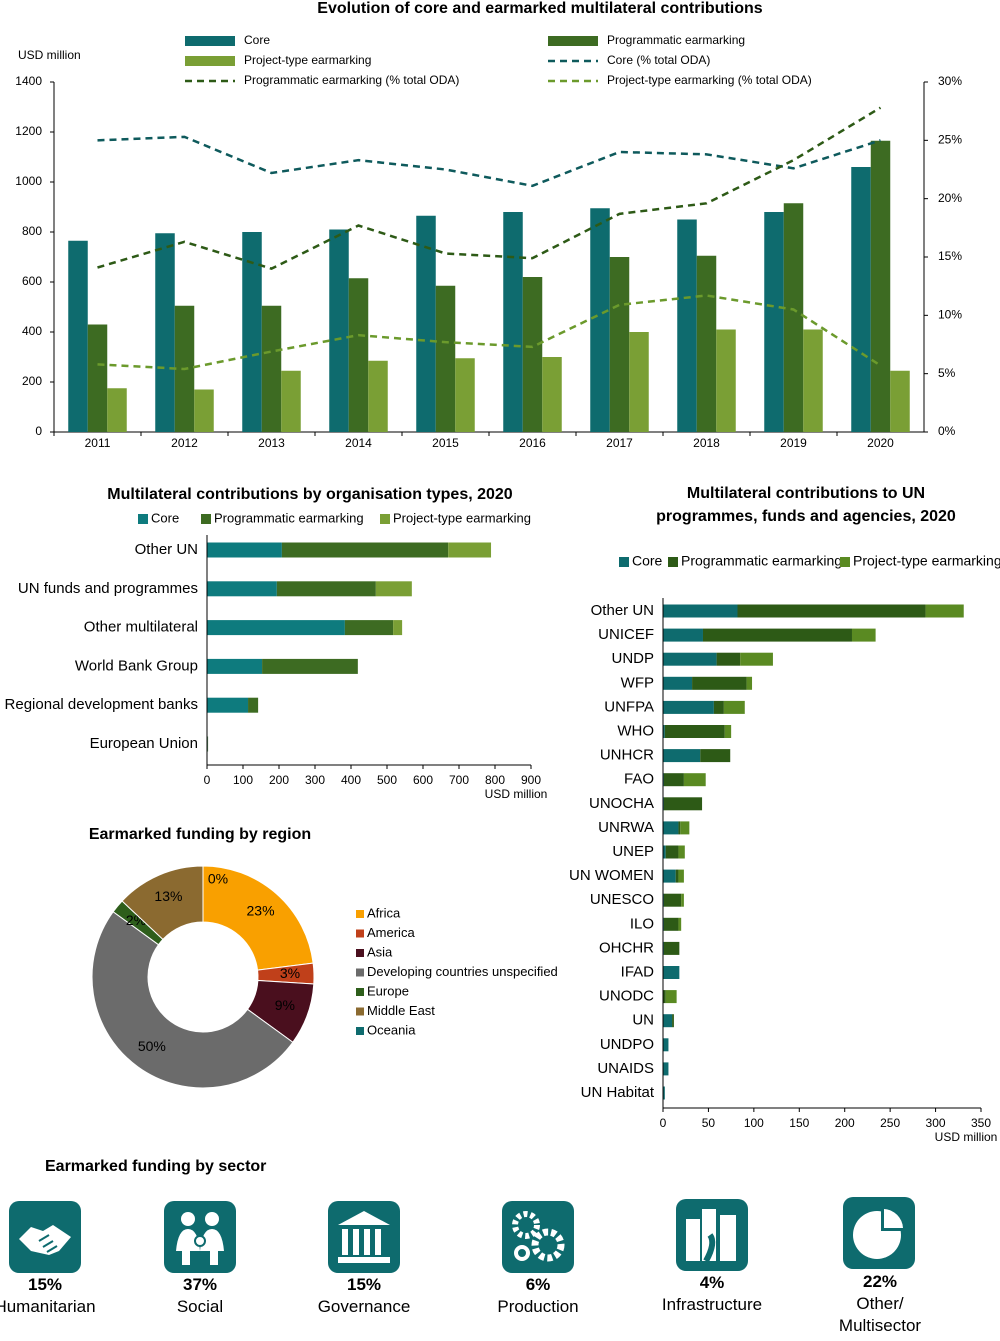 This screenshot has width=1000, height=1341. I want to click on x-tick-label: 250, so click(890, 1123).